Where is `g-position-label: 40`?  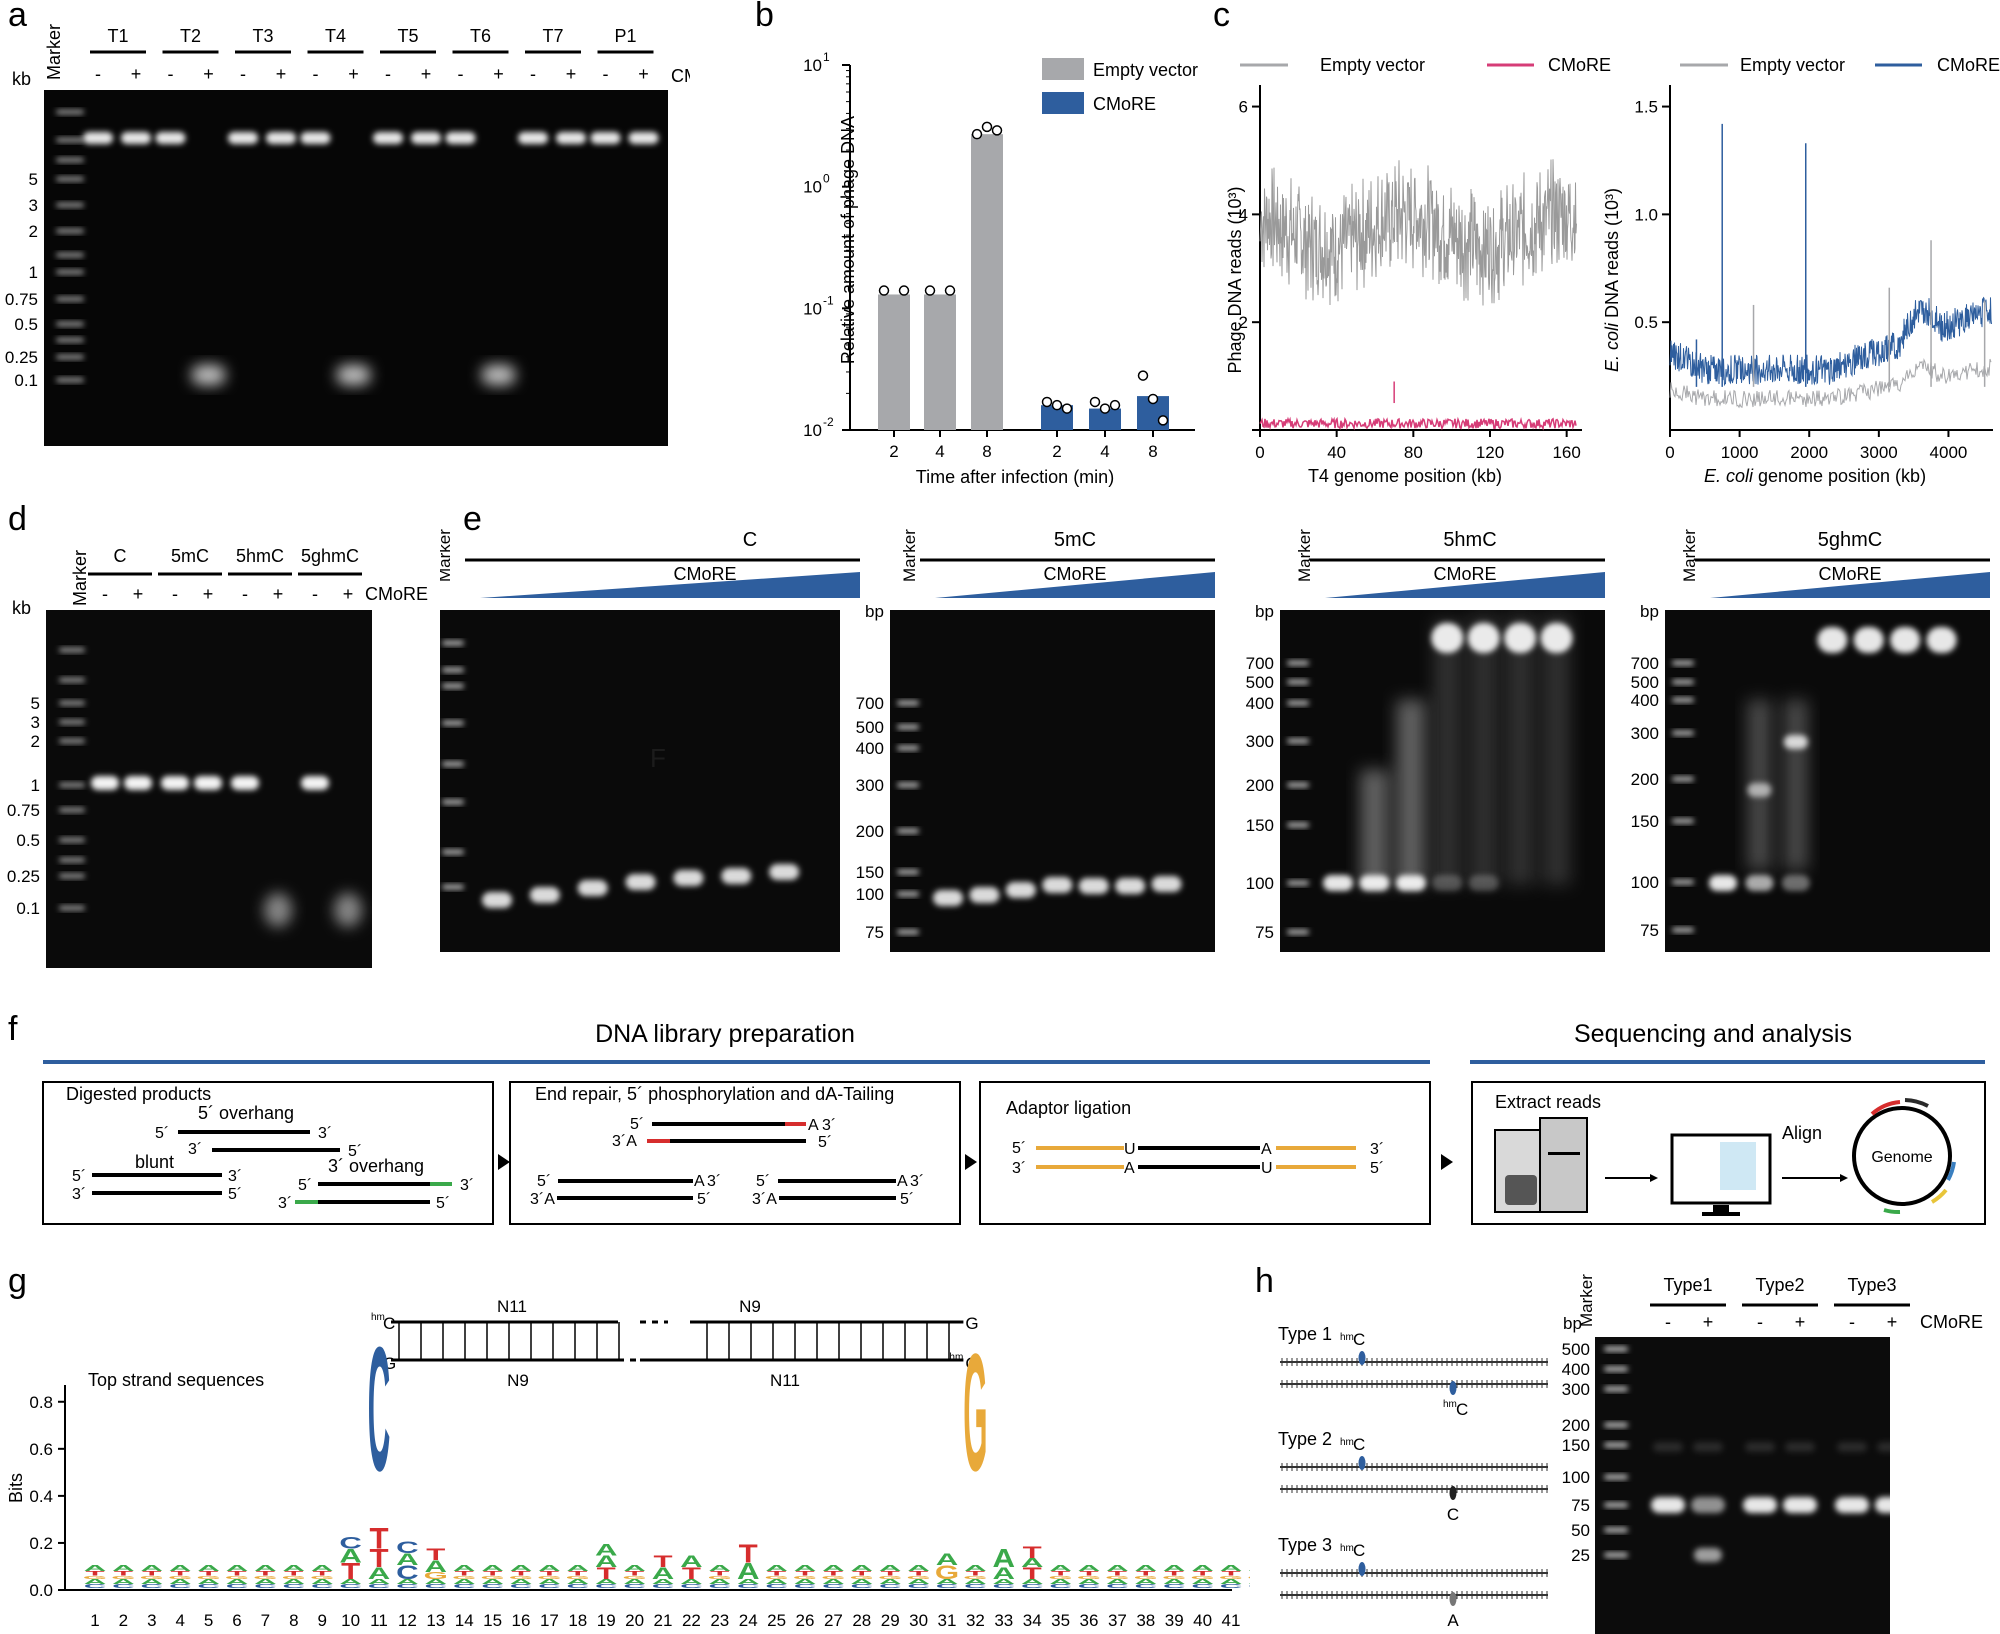
g-position-label: 40 is located at coordinates (1202, 1620).